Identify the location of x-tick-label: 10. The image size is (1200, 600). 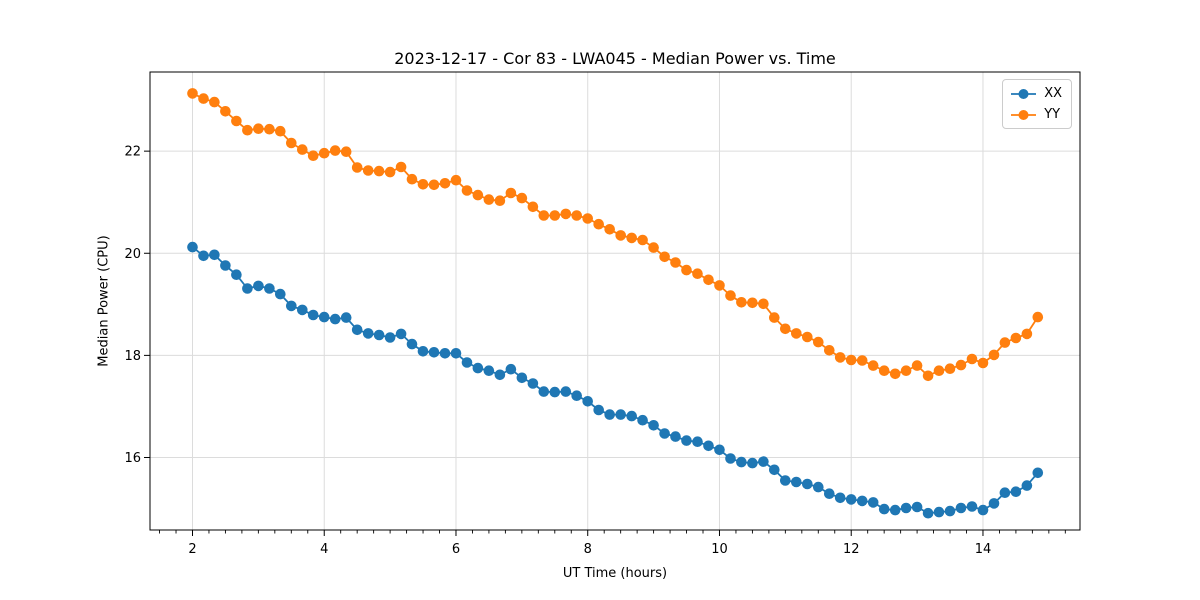
(719, 549).